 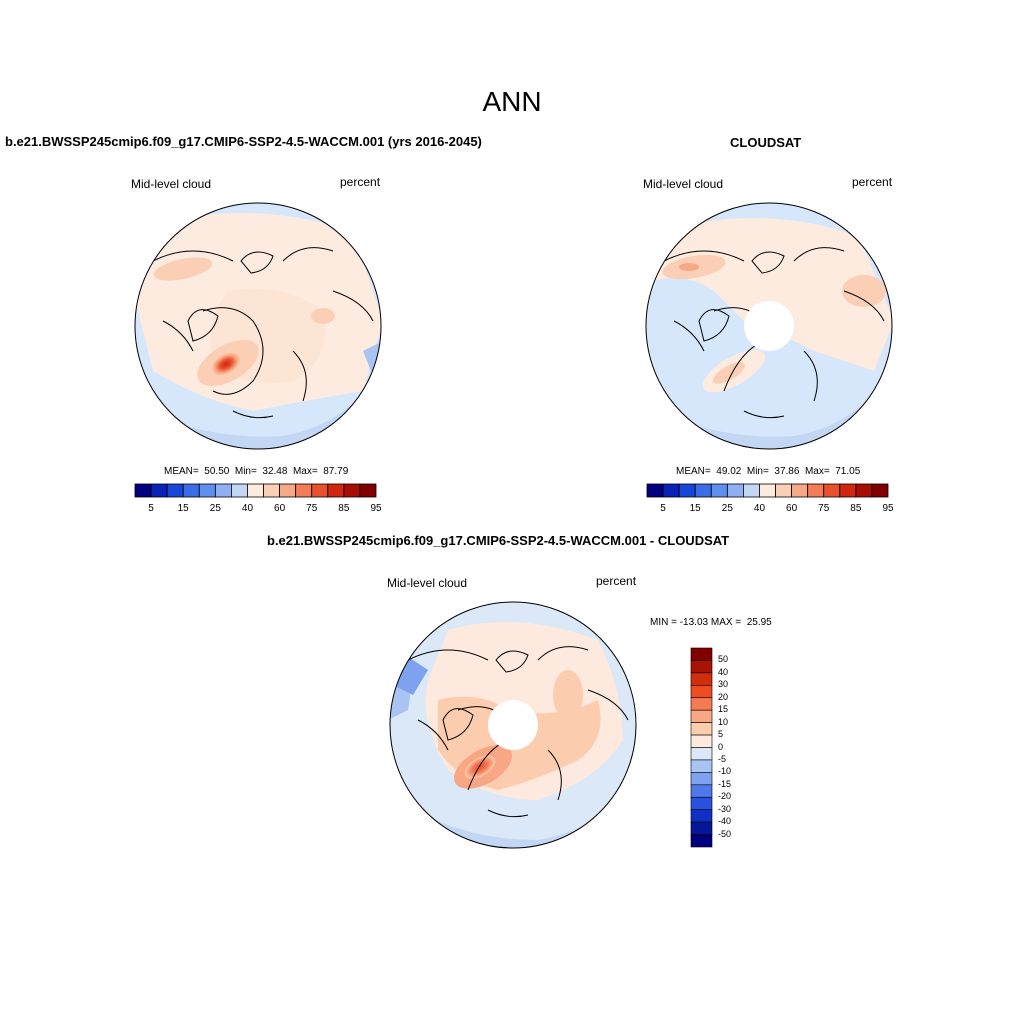 I want to click on colorbar-tick-label: 30, so click(x=723, y=684).